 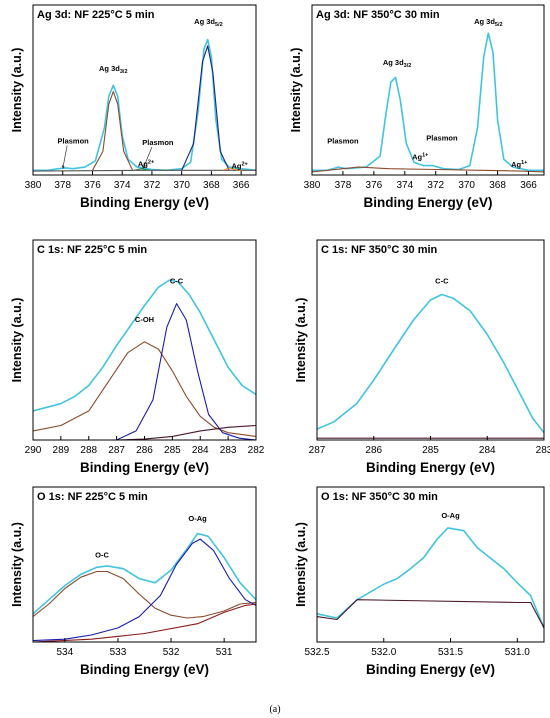 What do you see at coordinates (383, 652) in the screenshot?
I see `x-tick-label: 532.0` at bounding box center [383, 652].